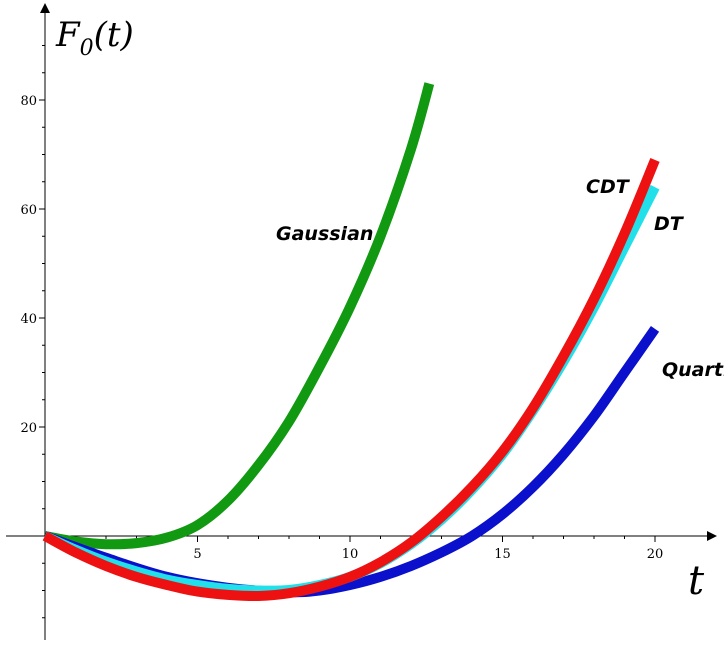 The image size is (724, 648). I want to click on y-axis-title-sub: 0, so click(87, 48).